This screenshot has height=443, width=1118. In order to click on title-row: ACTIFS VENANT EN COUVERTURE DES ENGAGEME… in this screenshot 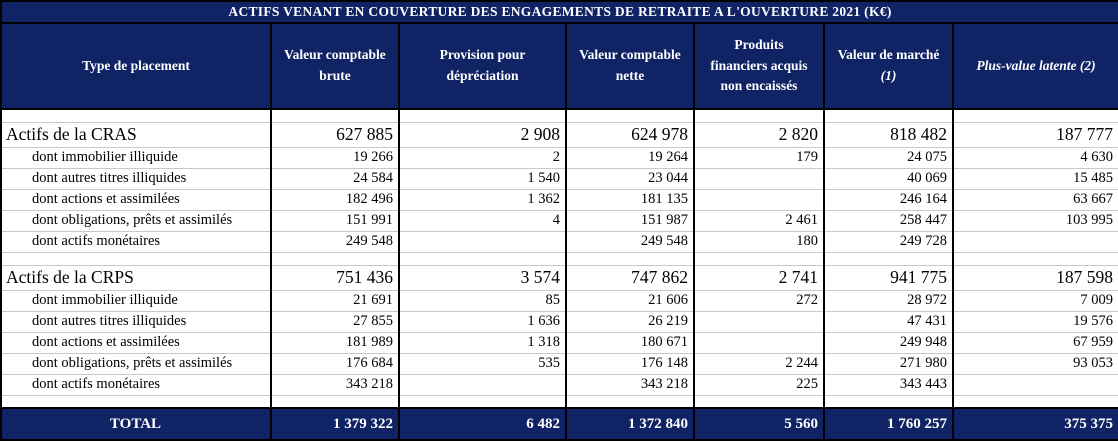, I will do `click(559, 12)`.